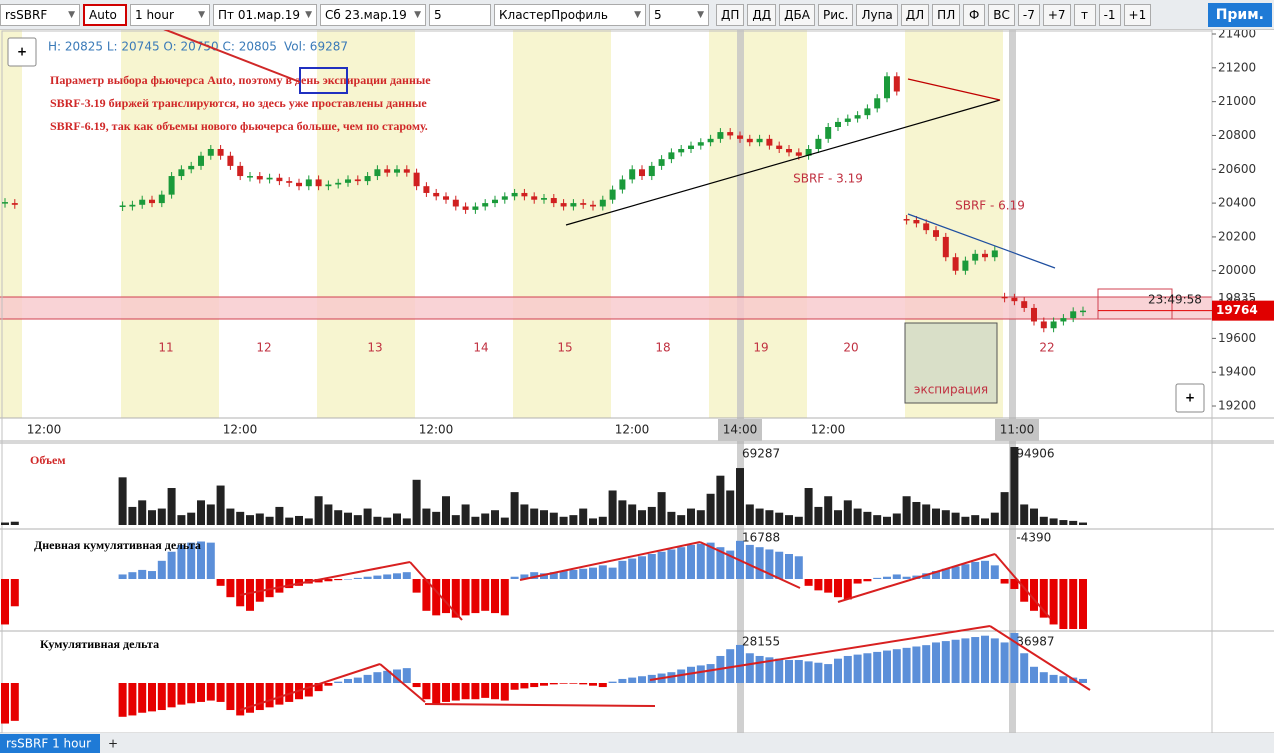 This screenshot has width=1274, height=753. Describe the element at coordinates (570, 14) in the screenshot. I see `indicator-field: КластерПрофиль ▼` at that location.